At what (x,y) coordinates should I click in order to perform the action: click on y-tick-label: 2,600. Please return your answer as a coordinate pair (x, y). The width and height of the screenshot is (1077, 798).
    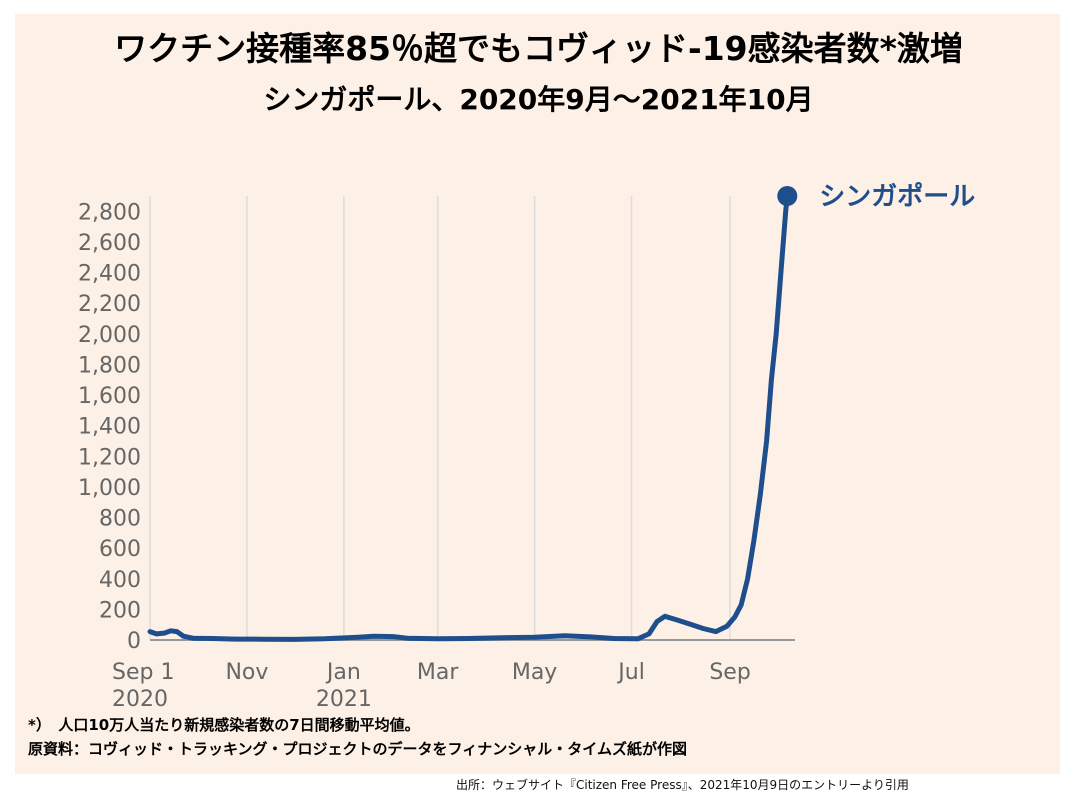
    Looking at the image, I should click on (109, 243).